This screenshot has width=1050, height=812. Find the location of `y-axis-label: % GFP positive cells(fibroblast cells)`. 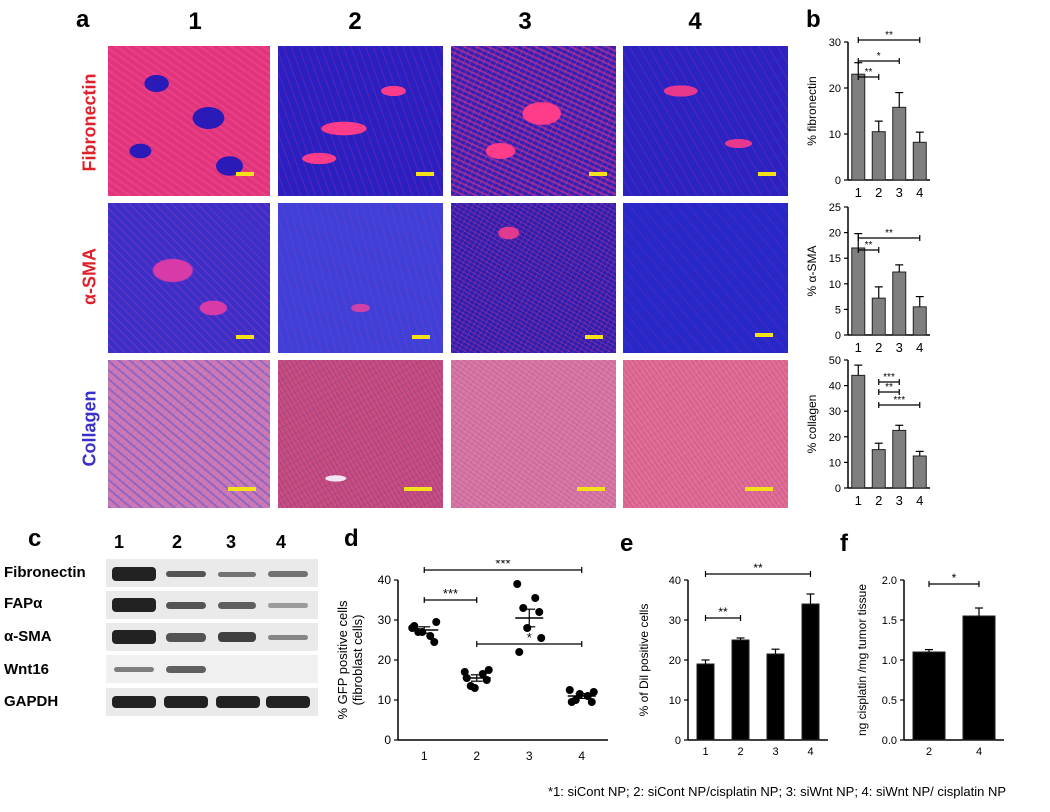

y-axis-label: % GFP positive cells(fibroblast cells) is located at coordinates (350, 659).